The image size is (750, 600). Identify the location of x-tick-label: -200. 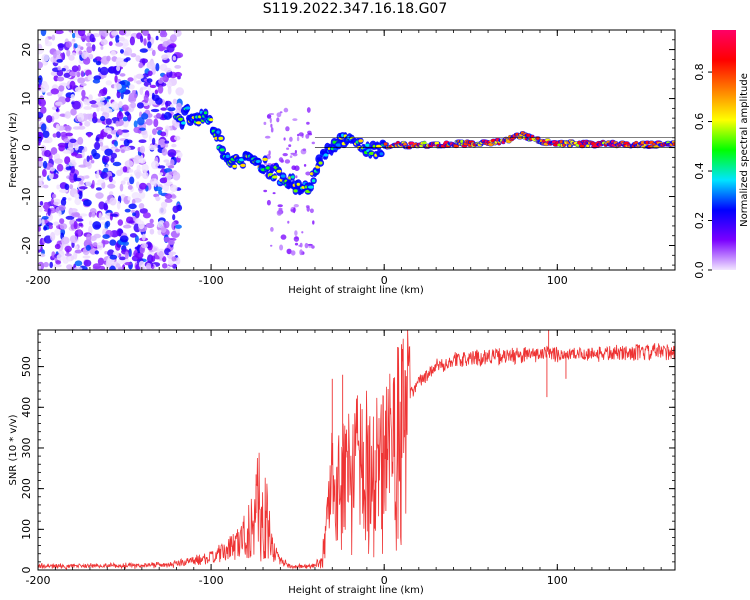
(38, 580).